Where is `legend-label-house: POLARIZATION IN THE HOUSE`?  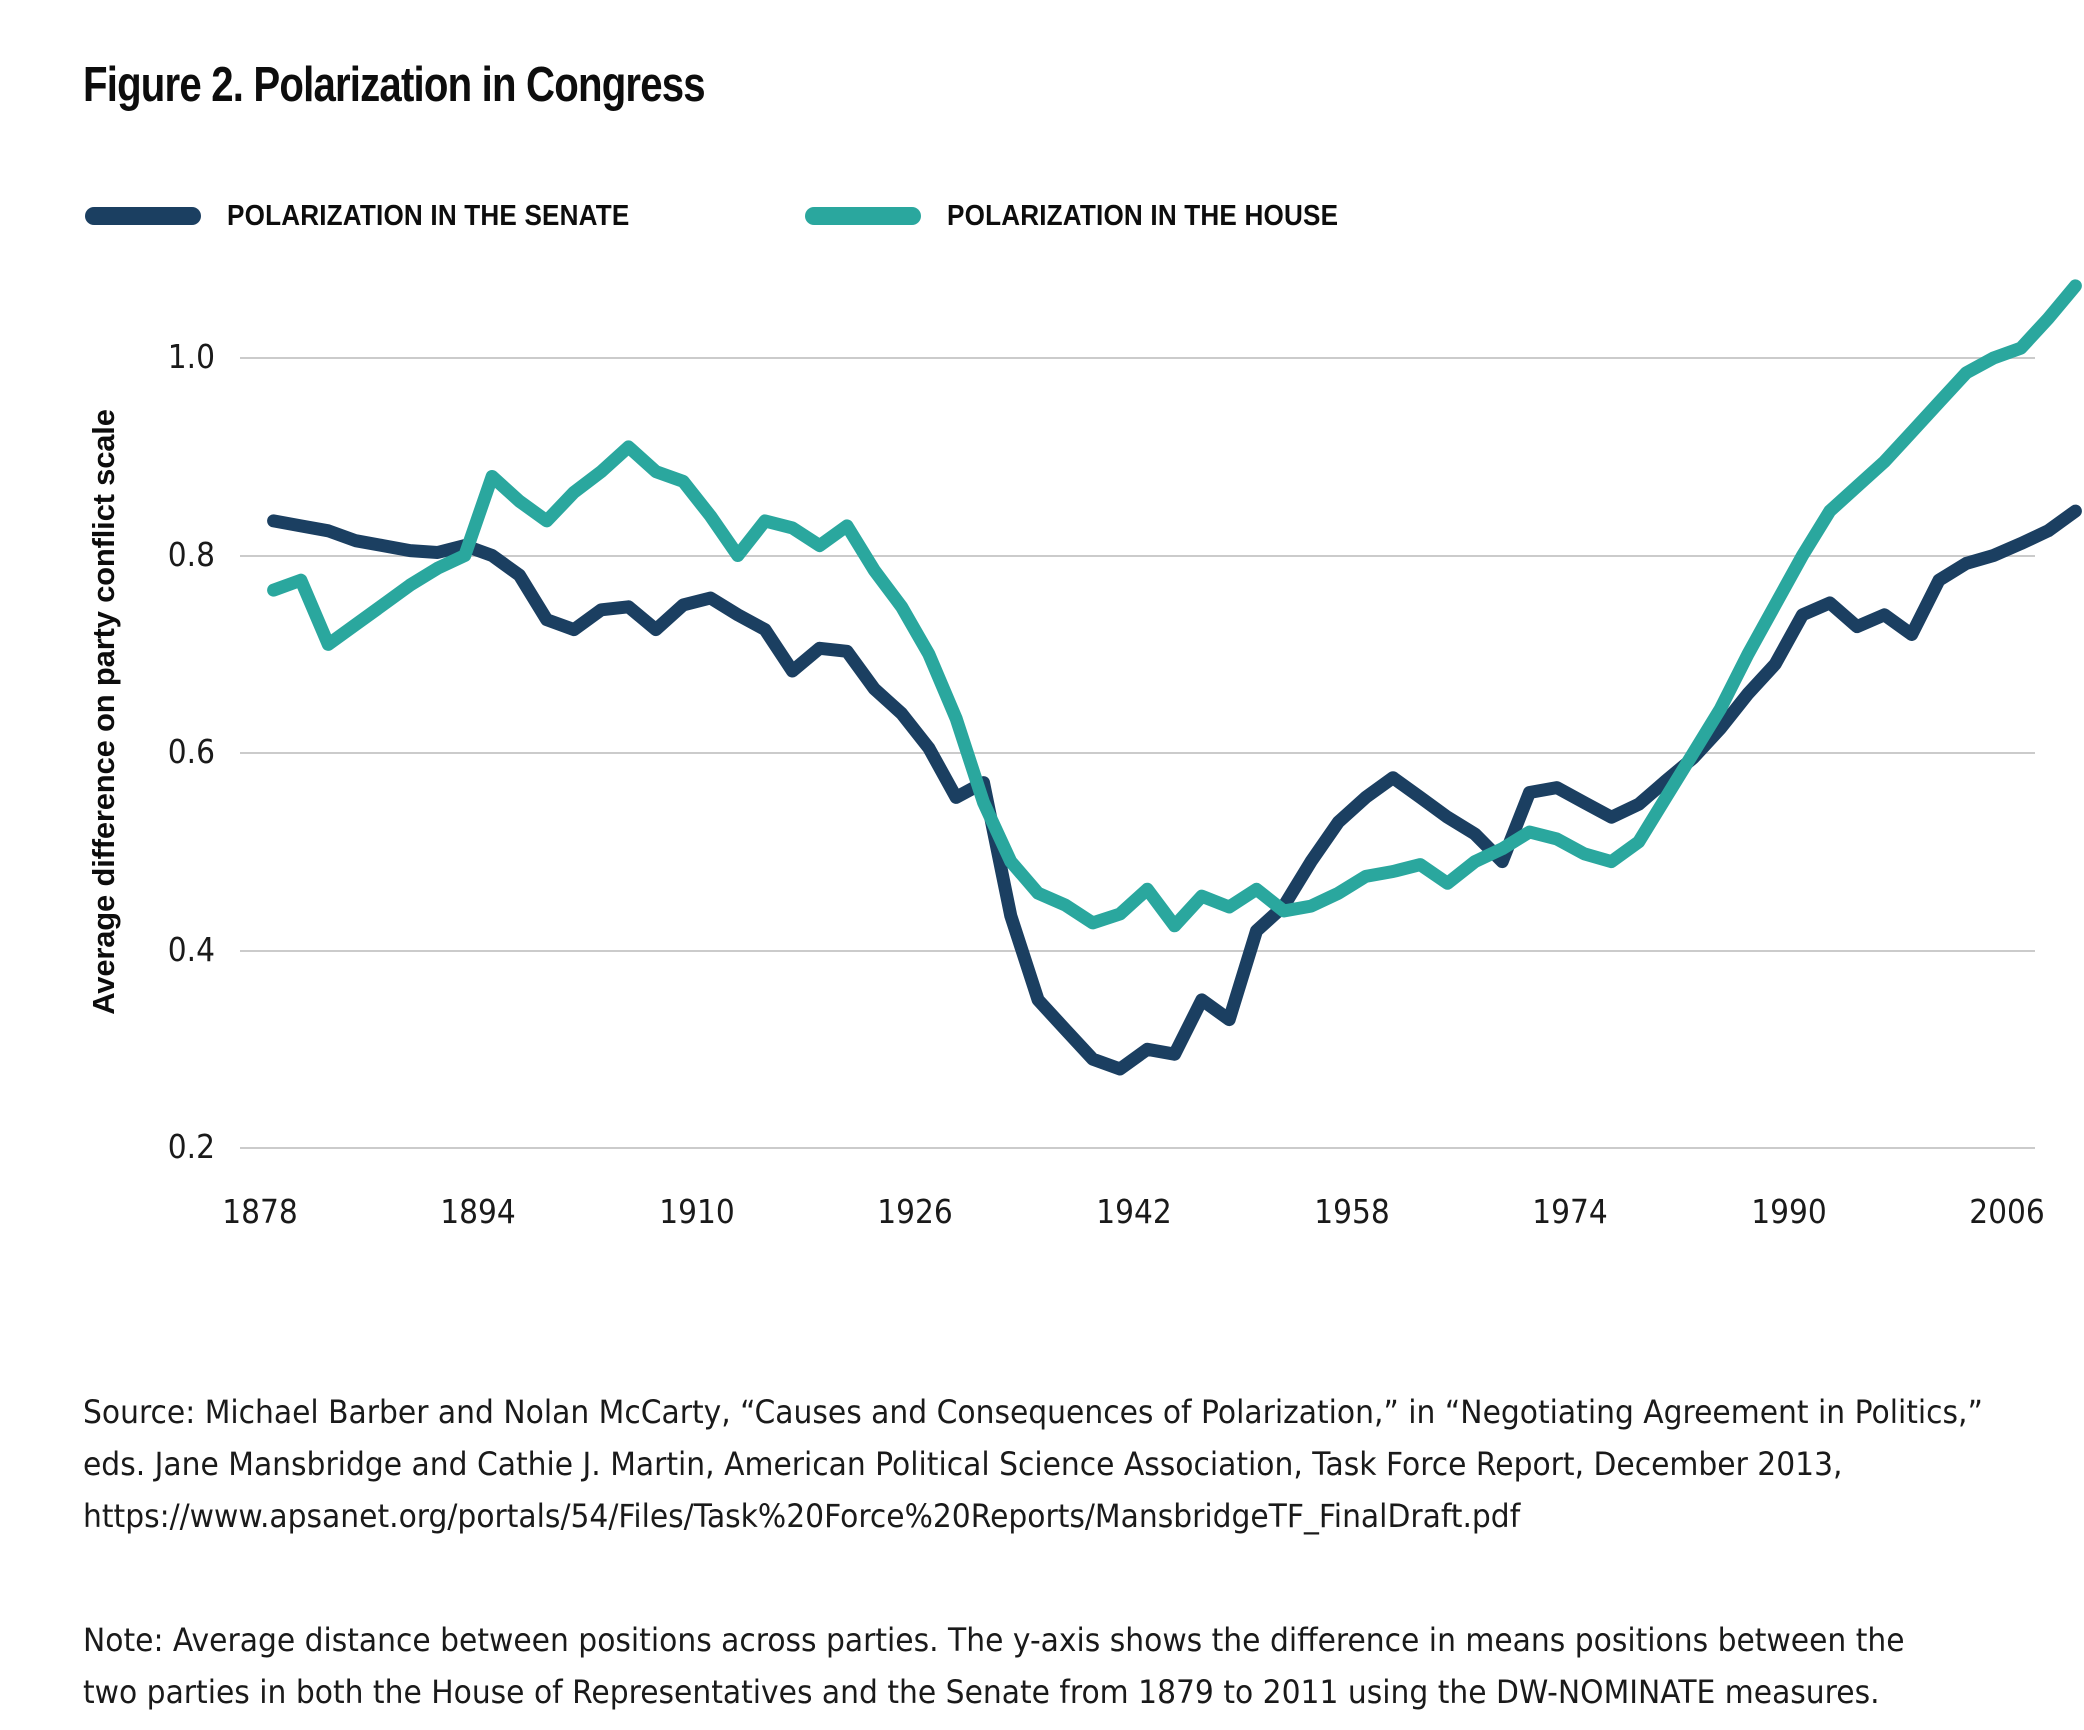
legend-label-house: POLARIZATION IN THE HOUSE is located at coordinates (1143, 215).